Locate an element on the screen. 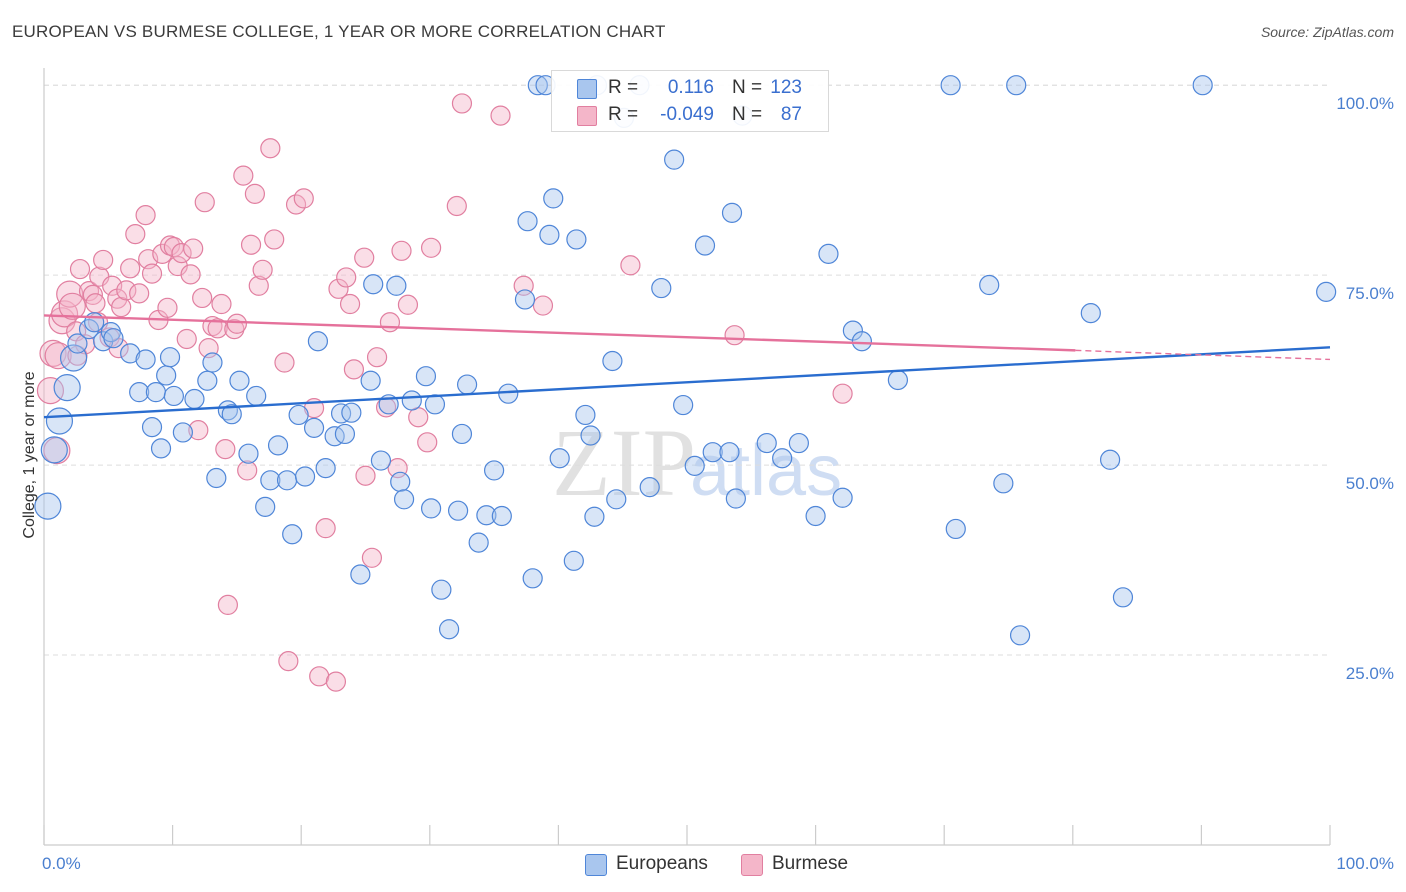 The width and height of the screenshot is (1406, 892). burmese-swatch is located at coordinates (587, 116).